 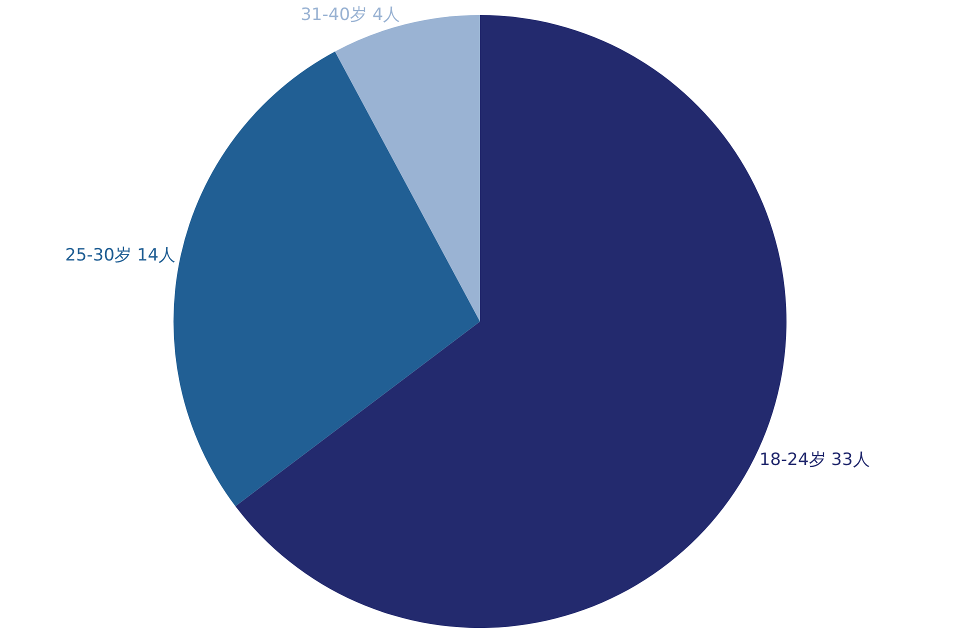 I want to click on slice-label: 25-30岁 14人, so click(x=120, y=255).